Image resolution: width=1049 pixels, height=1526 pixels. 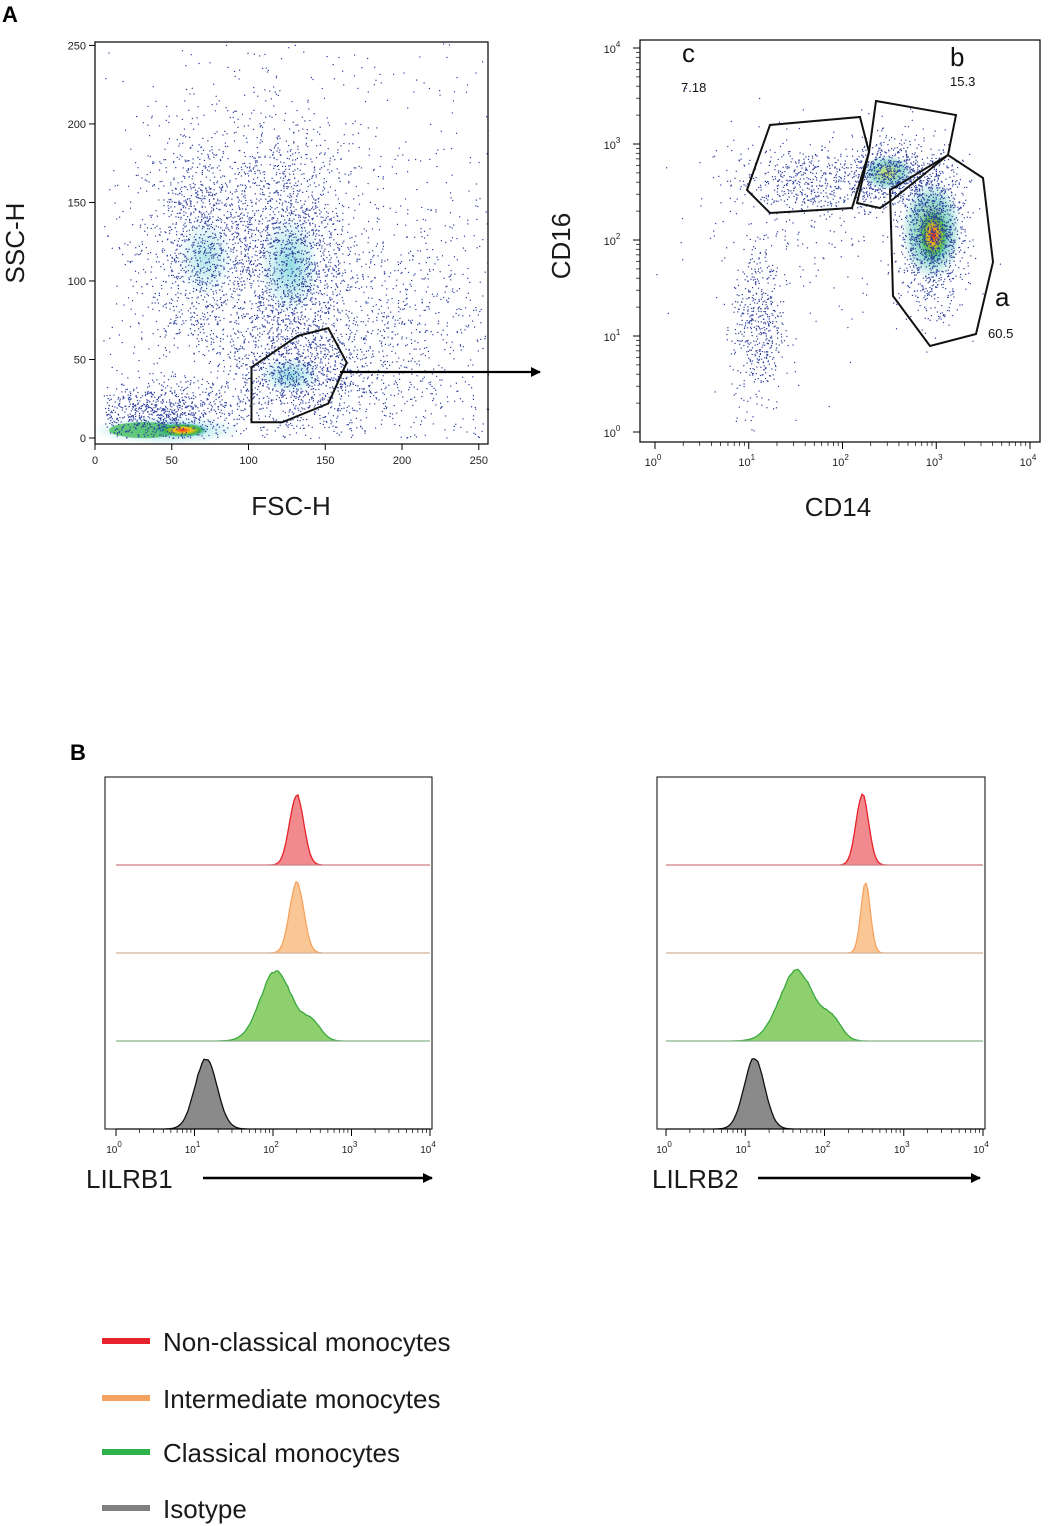 What do you see at coordinates (612, 48) in the screenshot?
I see `cd16-tick-label: 10⁴` at bounding box center [612, 48].